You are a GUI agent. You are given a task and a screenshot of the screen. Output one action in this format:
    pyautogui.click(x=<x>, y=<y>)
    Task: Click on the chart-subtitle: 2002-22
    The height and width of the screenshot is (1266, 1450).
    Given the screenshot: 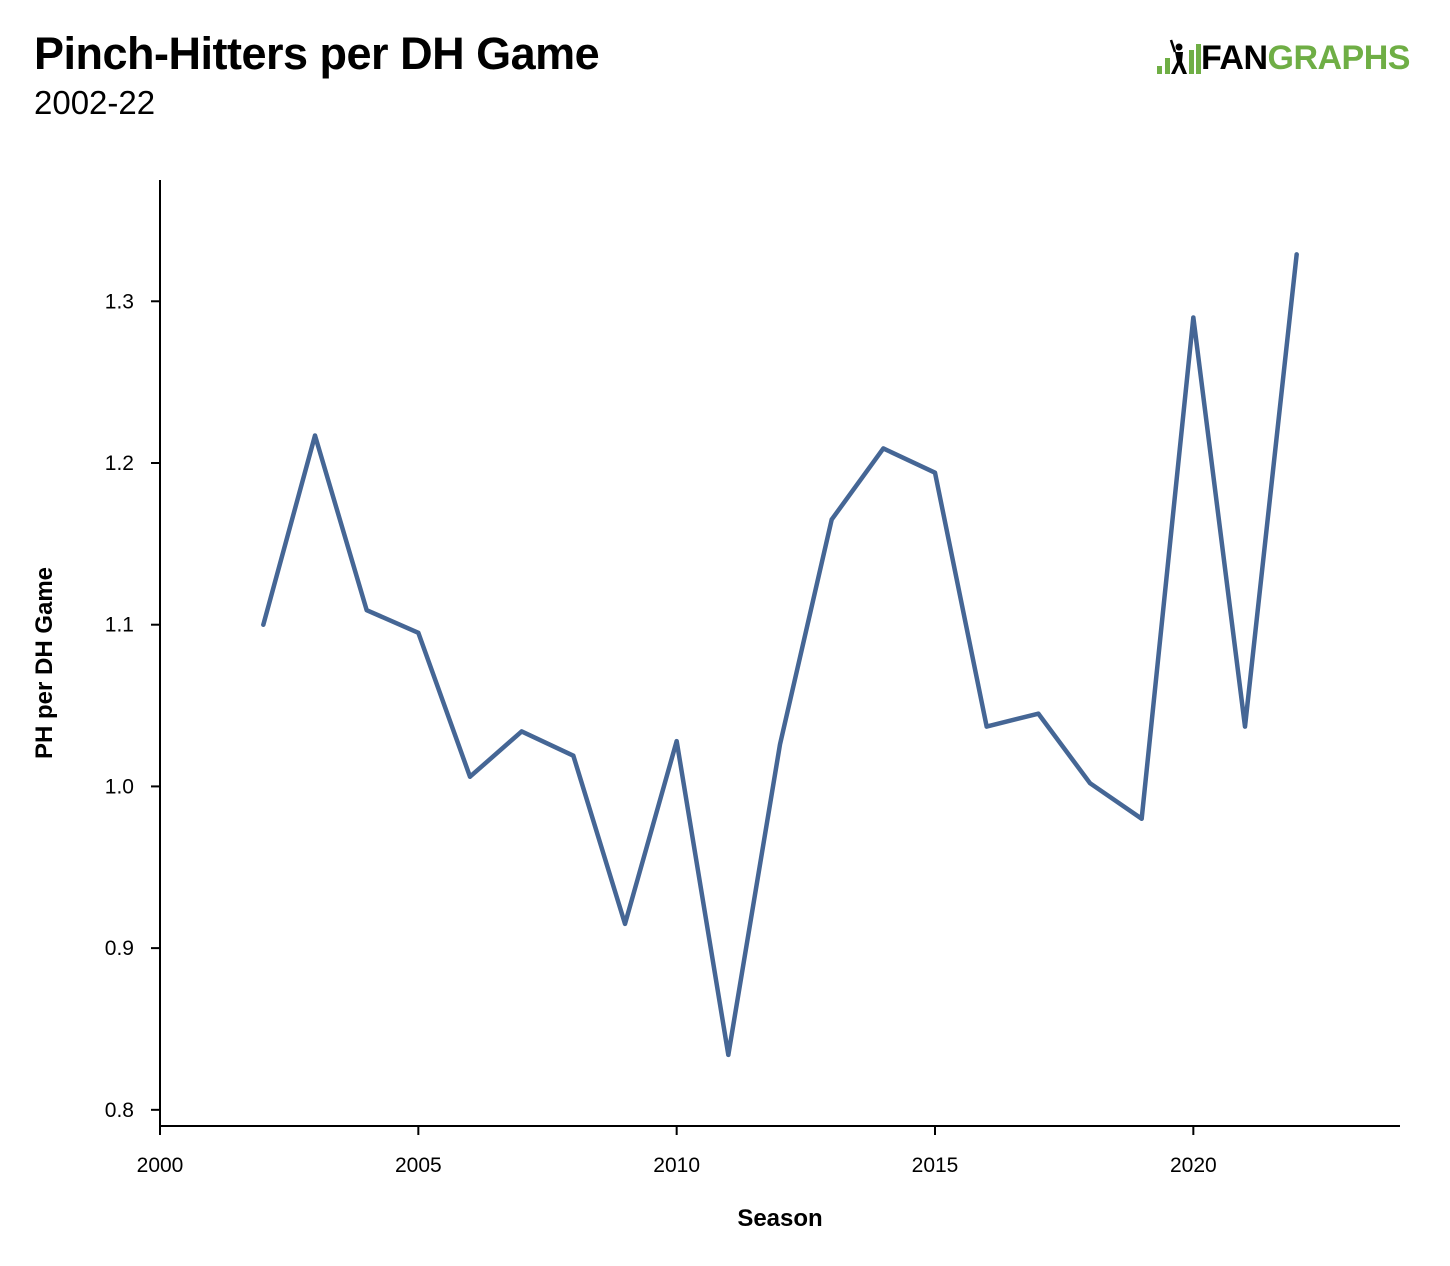 What is the action you would take?
    pyautogui.click(x=95, y=102)
    